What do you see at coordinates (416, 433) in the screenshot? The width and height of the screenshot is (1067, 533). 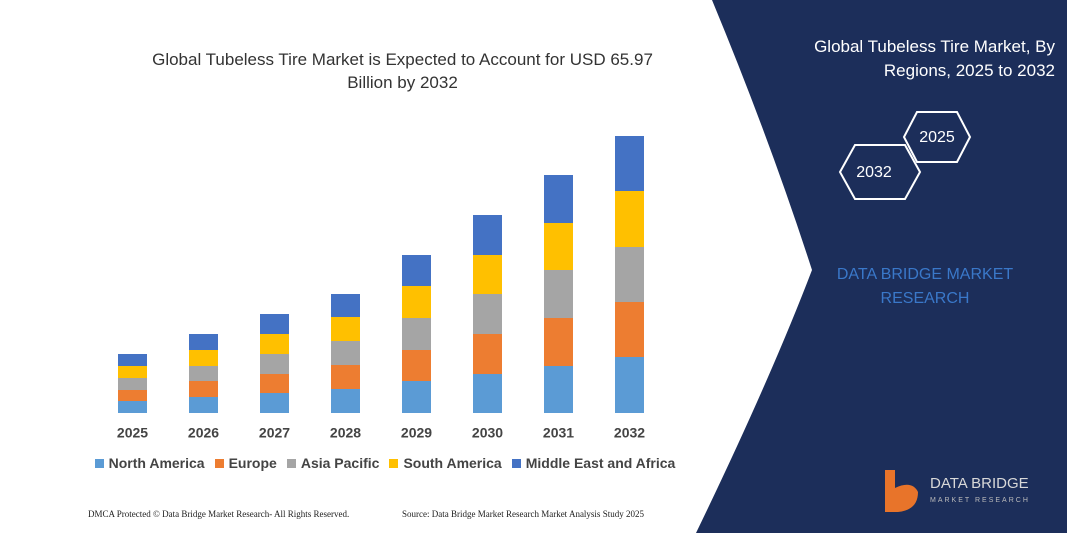 I see `x-tick-label: 2029` at bounding box center [416, 433].